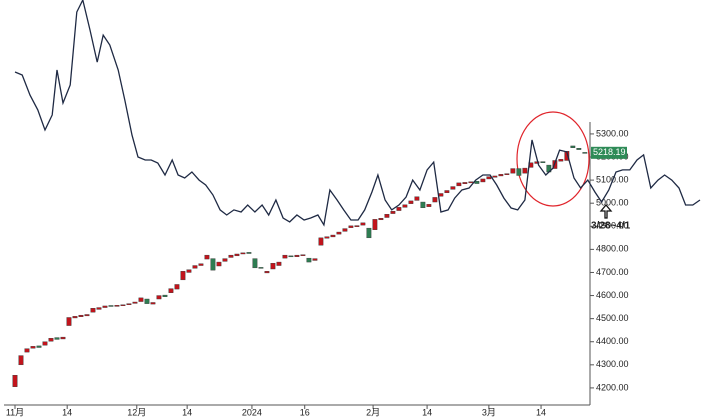 Image resolution: width=706 pixels, height=420 pixels. I want to click on y-tick-label: 4800.00, so click(612, 249).